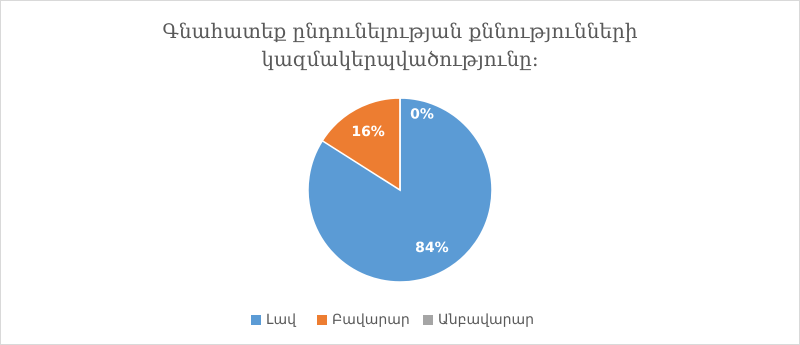 This screenshot has width=800, height=345. Describe the element at coordinates (432, 248) in the screenshot. I see `data-label: 84%` at that location.